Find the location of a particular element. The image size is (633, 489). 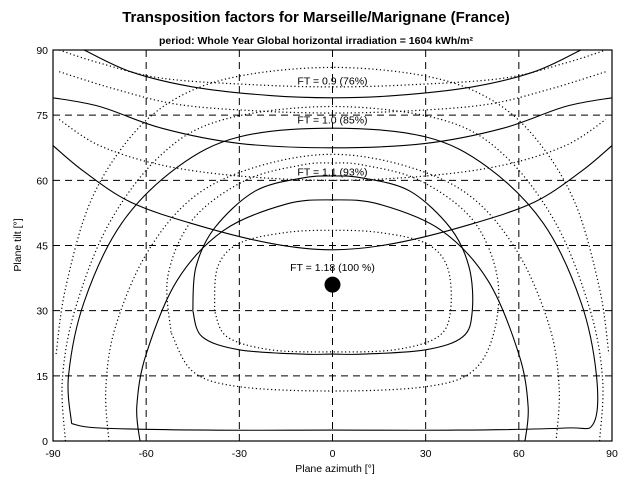

x-tick-label: 30 is located at coordinates (426, 454).